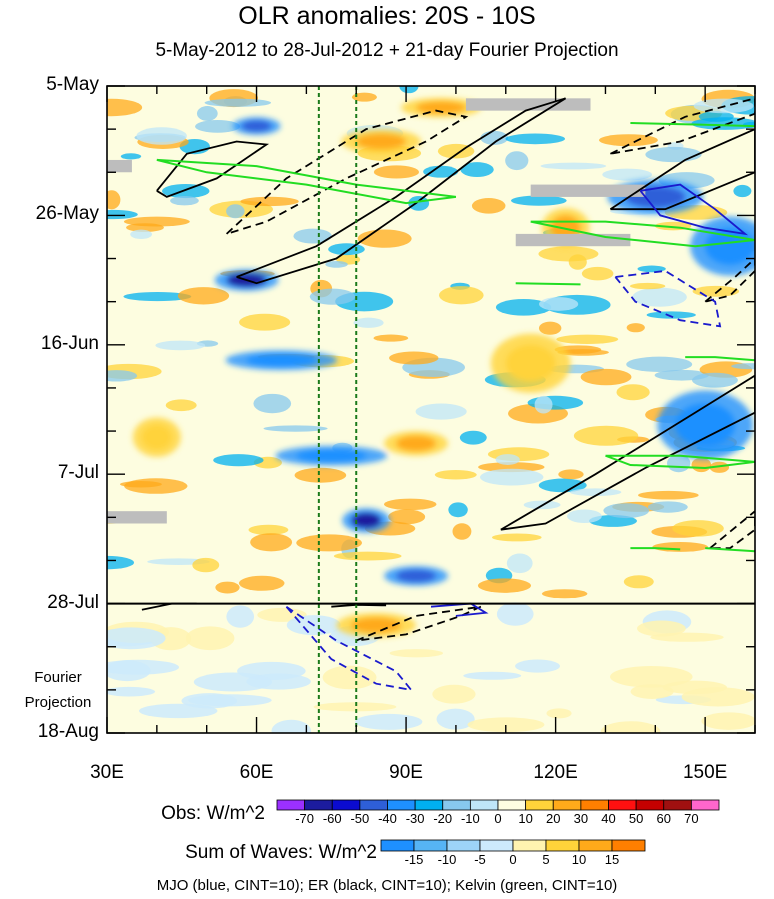 The image size is (774, 899). I want to click on waves-colorbar-label: -5, so click(480, 859).